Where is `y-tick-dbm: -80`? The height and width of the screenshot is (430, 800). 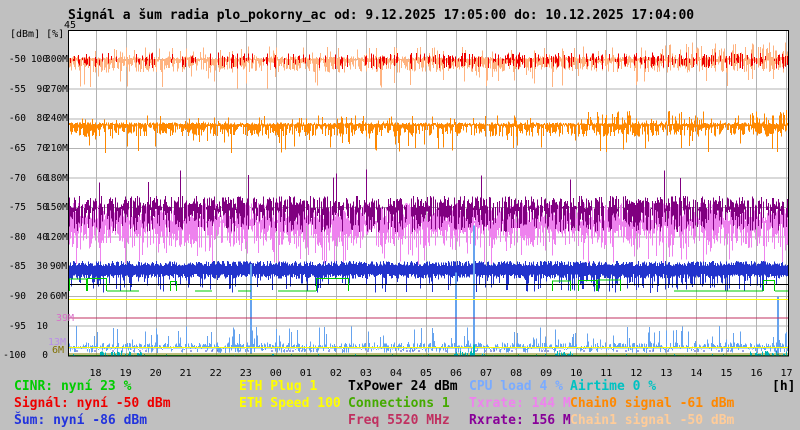
y-tick-dbm: -80 is located at coordinates (17, 237).